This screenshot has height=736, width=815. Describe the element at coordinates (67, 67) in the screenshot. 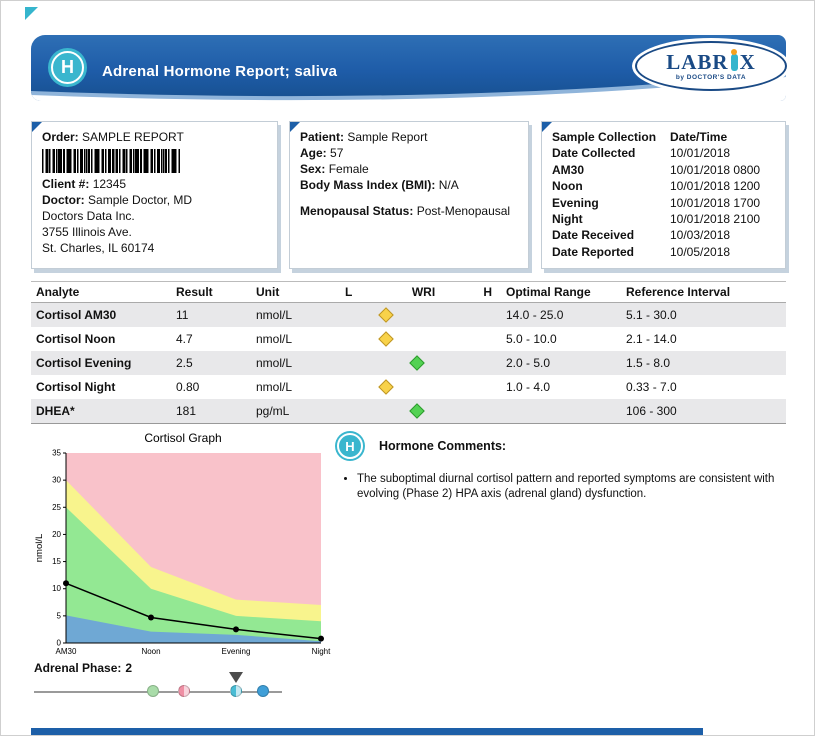

I see `hormone-h-icon: H` at that location.